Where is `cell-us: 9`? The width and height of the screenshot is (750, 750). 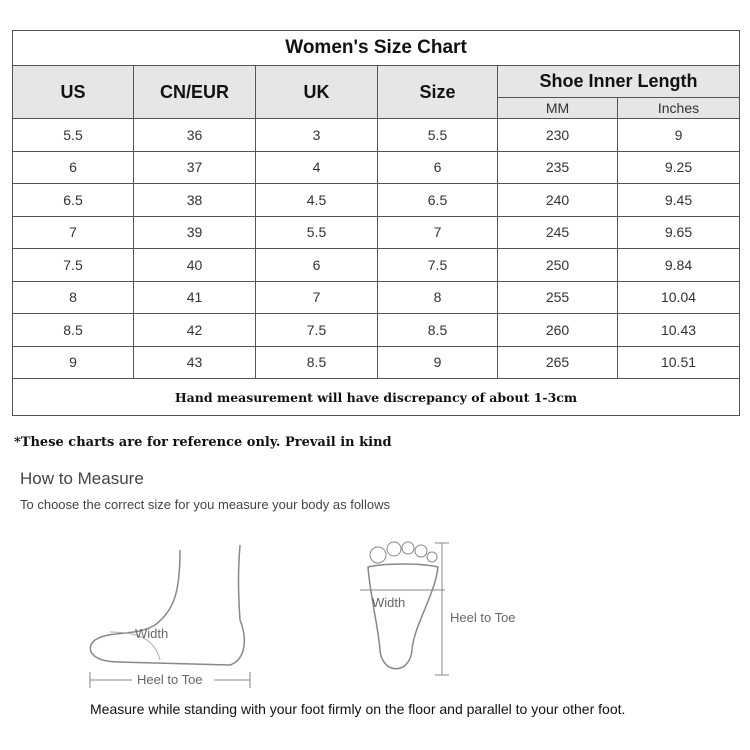
cell-us: 9 is located at coordinates (73, 362).